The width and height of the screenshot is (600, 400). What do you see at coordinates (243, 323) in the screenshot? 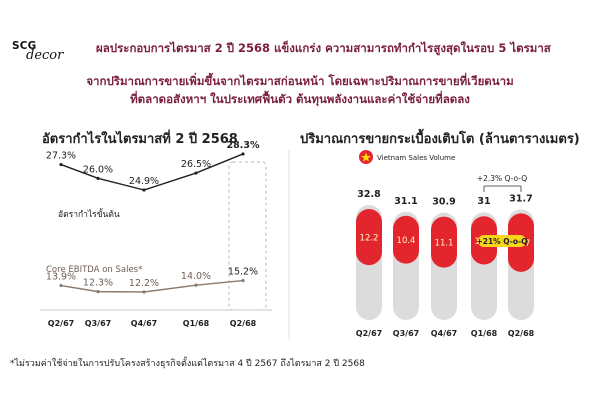
I see `margin-x-tick-label: Q2/68` at bounding box center [243, 323].